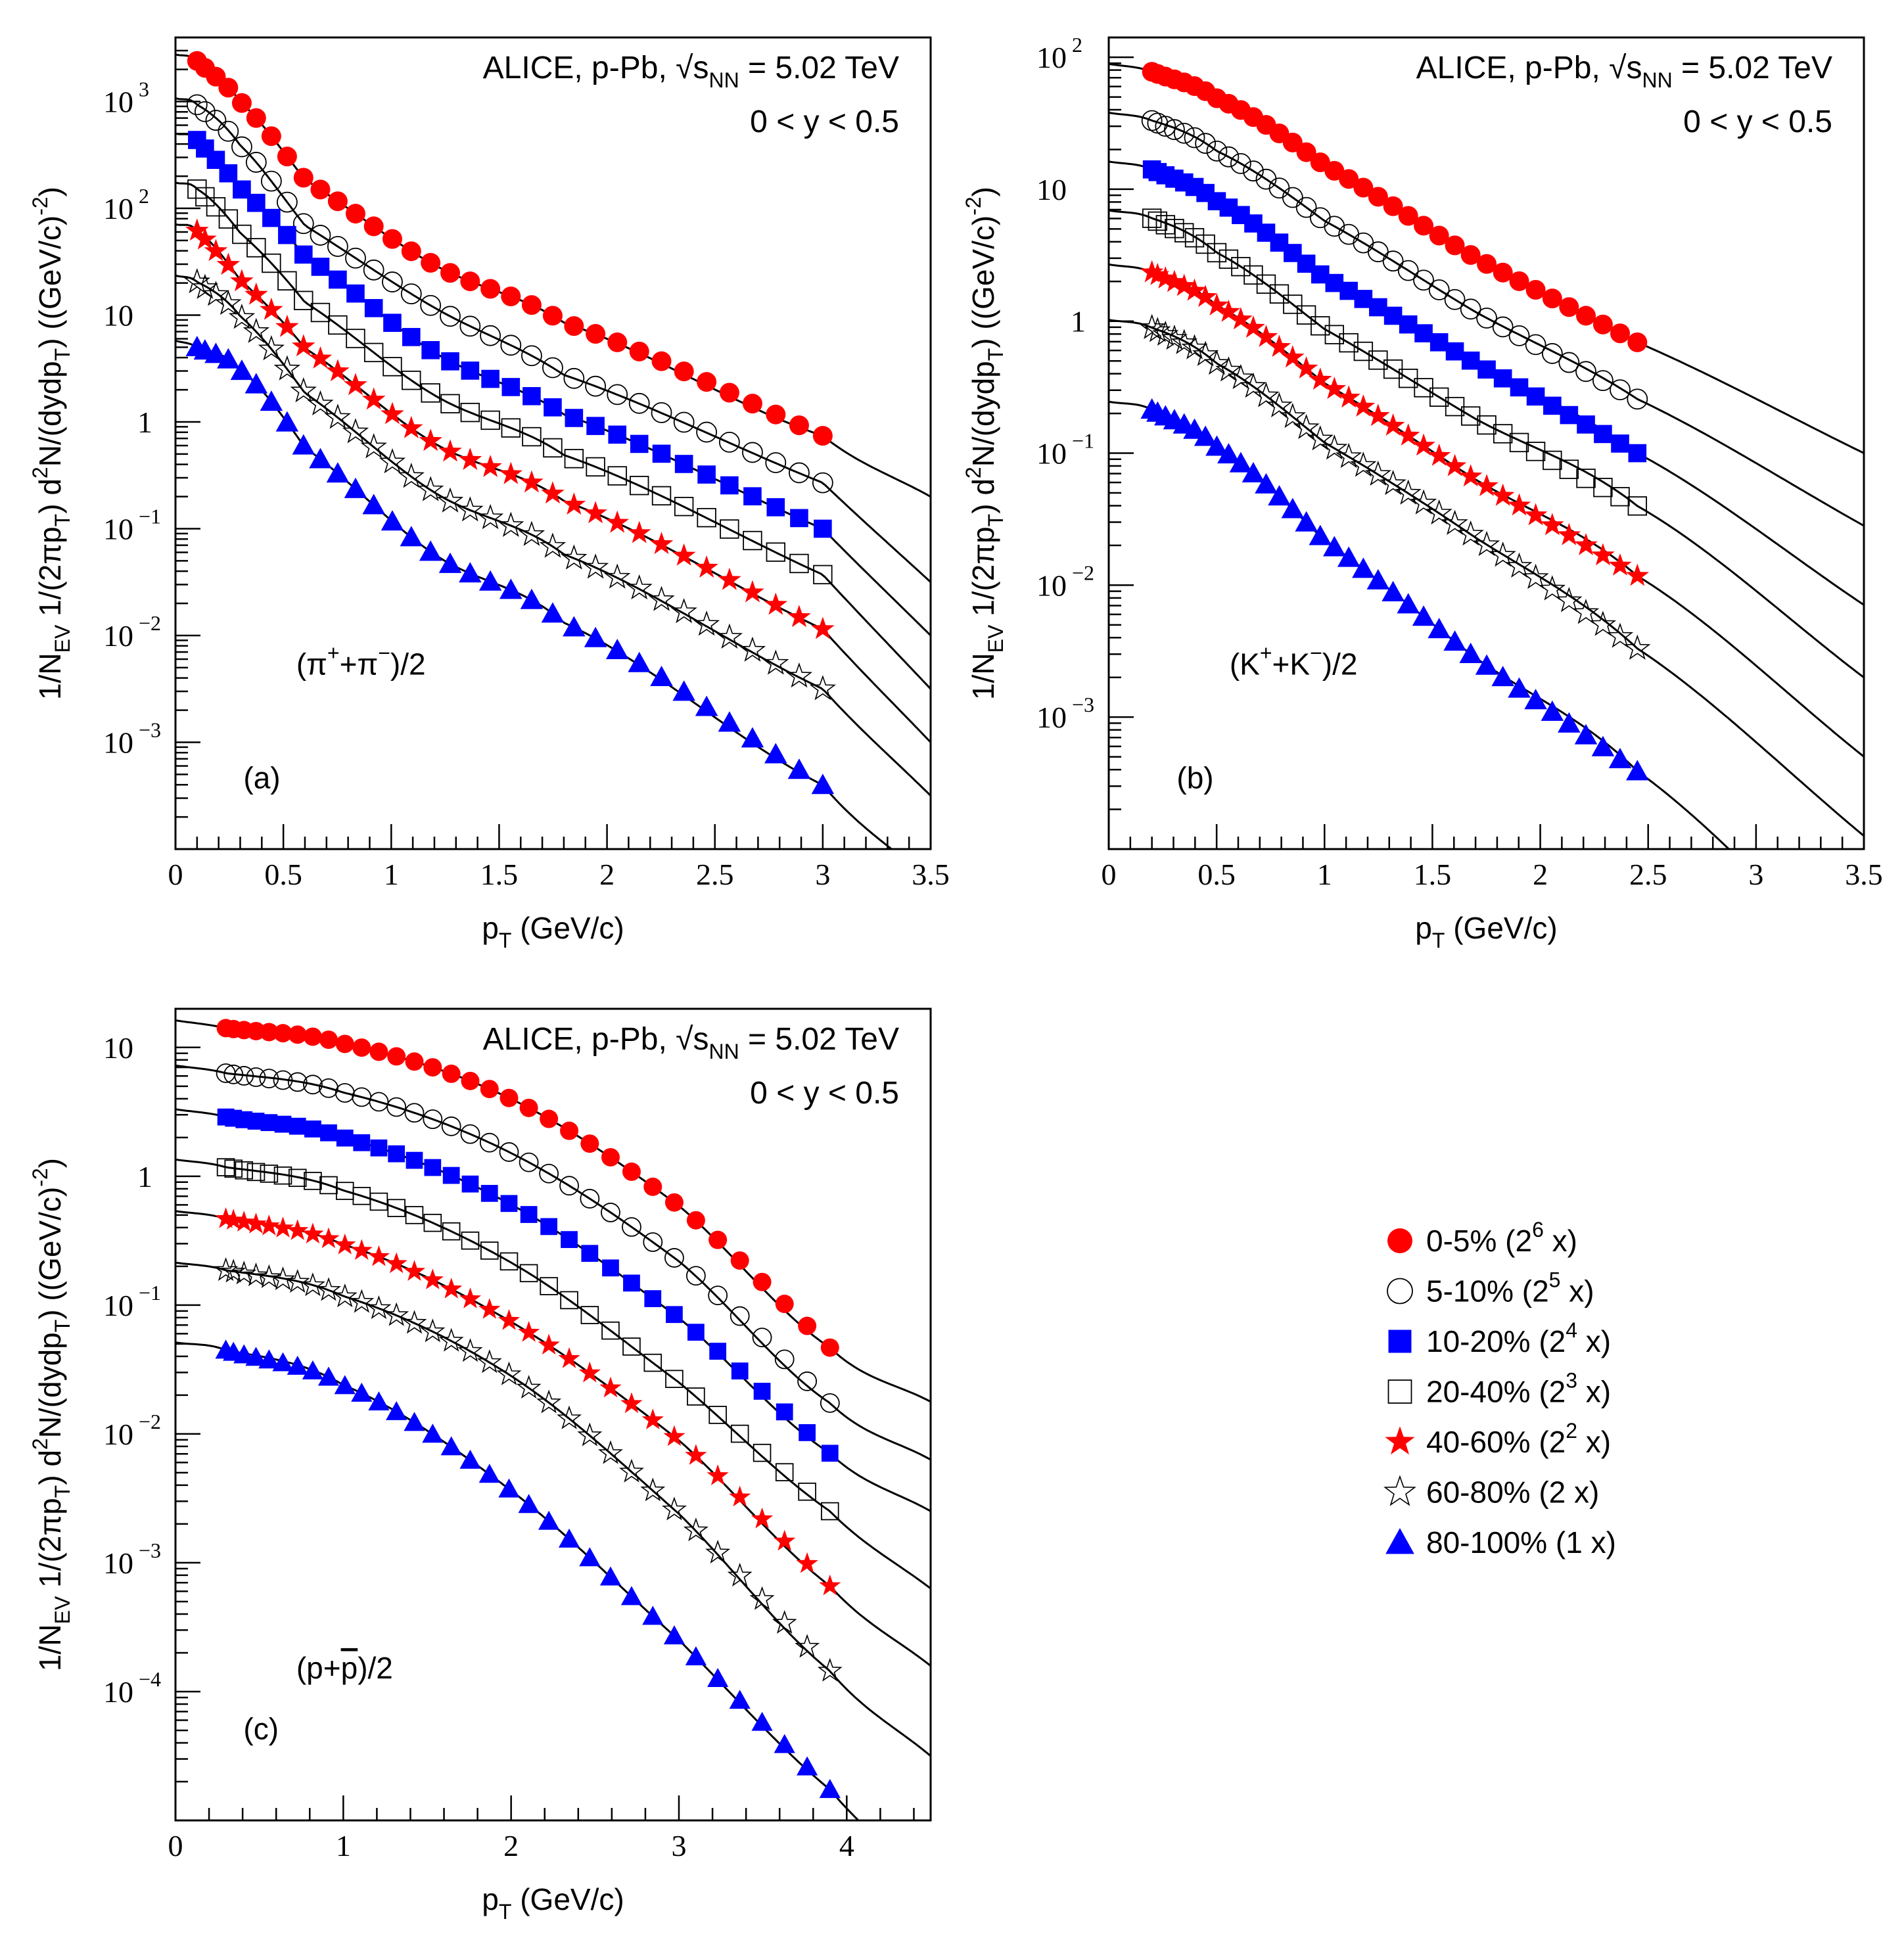  Describe the element at coordinates (1624, 71) in the screenshot. I see `experiment-label: ALICE, p-Pb, √sNN = 5.02 TeV` at that location.